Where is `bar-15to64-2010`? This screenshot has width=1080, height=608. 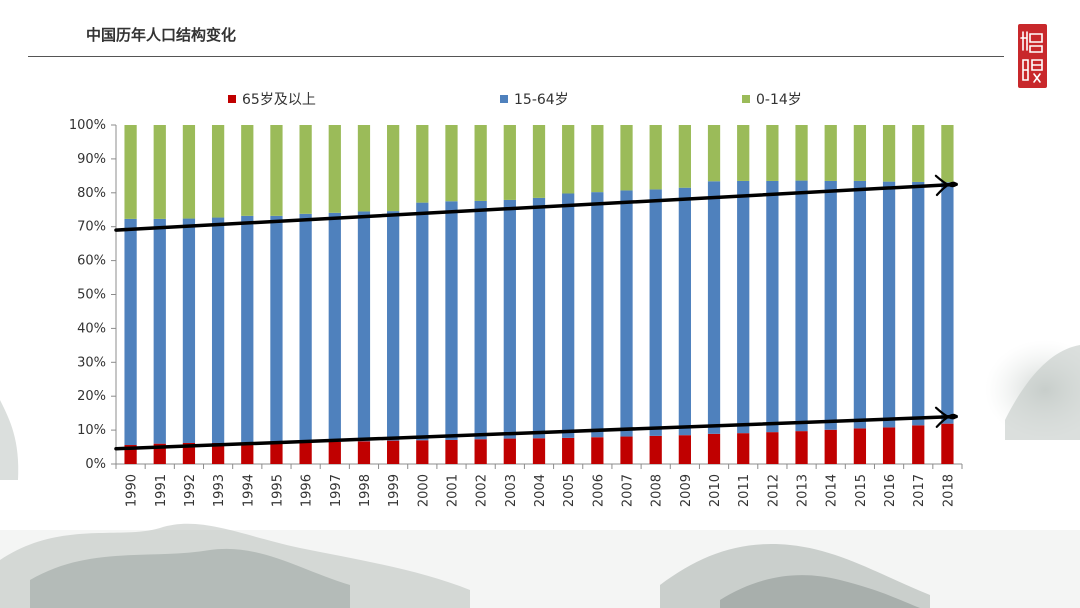 bar-15to64-2010 is located at coordinates (714, 307).